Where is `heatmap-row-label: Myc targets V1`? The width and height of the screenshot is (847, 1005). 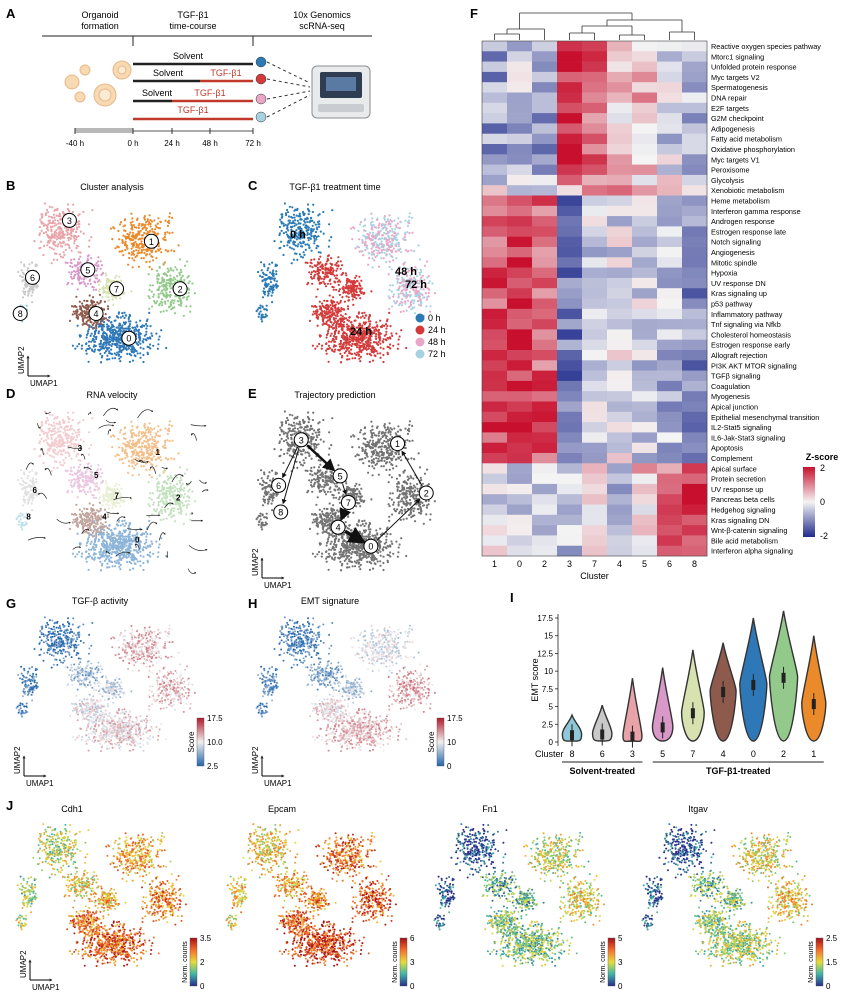 heatmap-row-label: Myc targets V1 is located at coordinates (735, 159).